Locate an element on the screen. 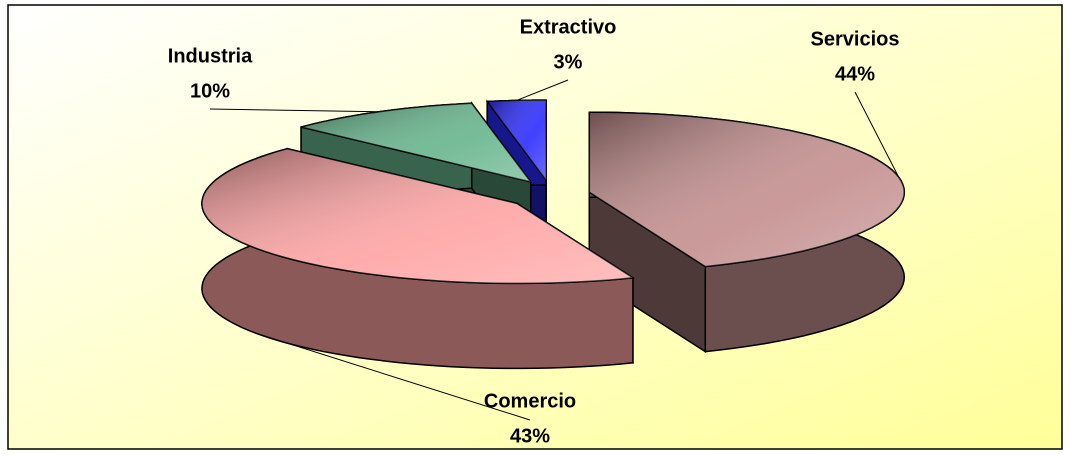 Image resolution: width=1070 pixels, height=455 pixels. value-label: 3% is located at coordinates (568, 62).